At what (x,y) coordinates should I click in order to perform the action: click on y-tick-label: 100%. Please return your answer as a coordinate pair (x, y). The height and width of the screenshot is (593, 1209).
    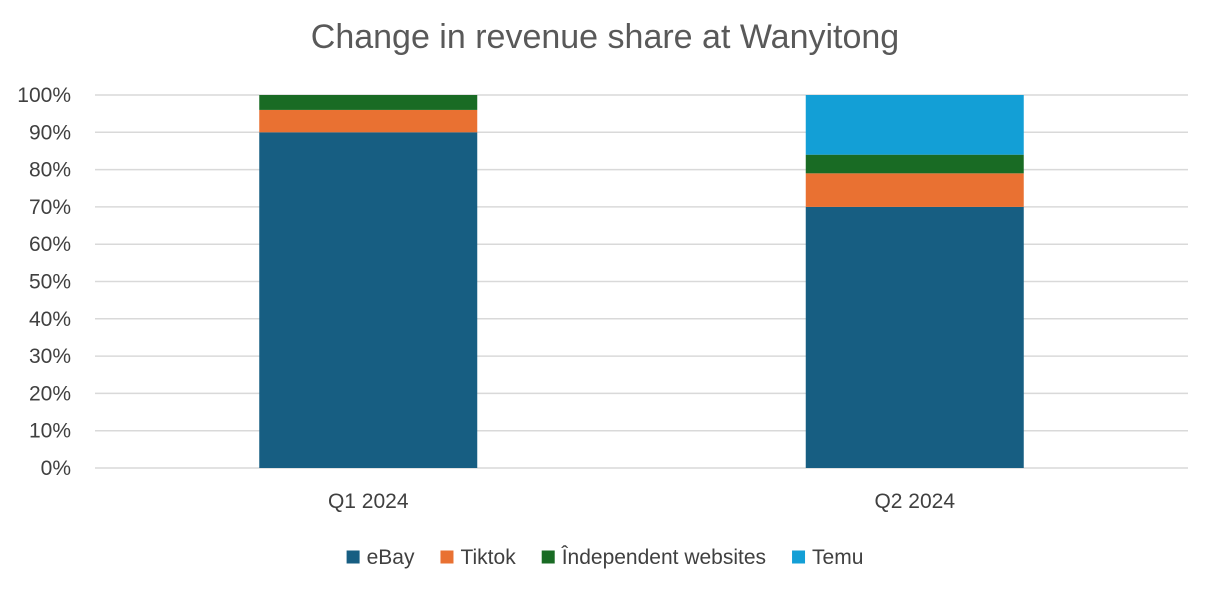
    Looking at the image, I should click on (44, 95).